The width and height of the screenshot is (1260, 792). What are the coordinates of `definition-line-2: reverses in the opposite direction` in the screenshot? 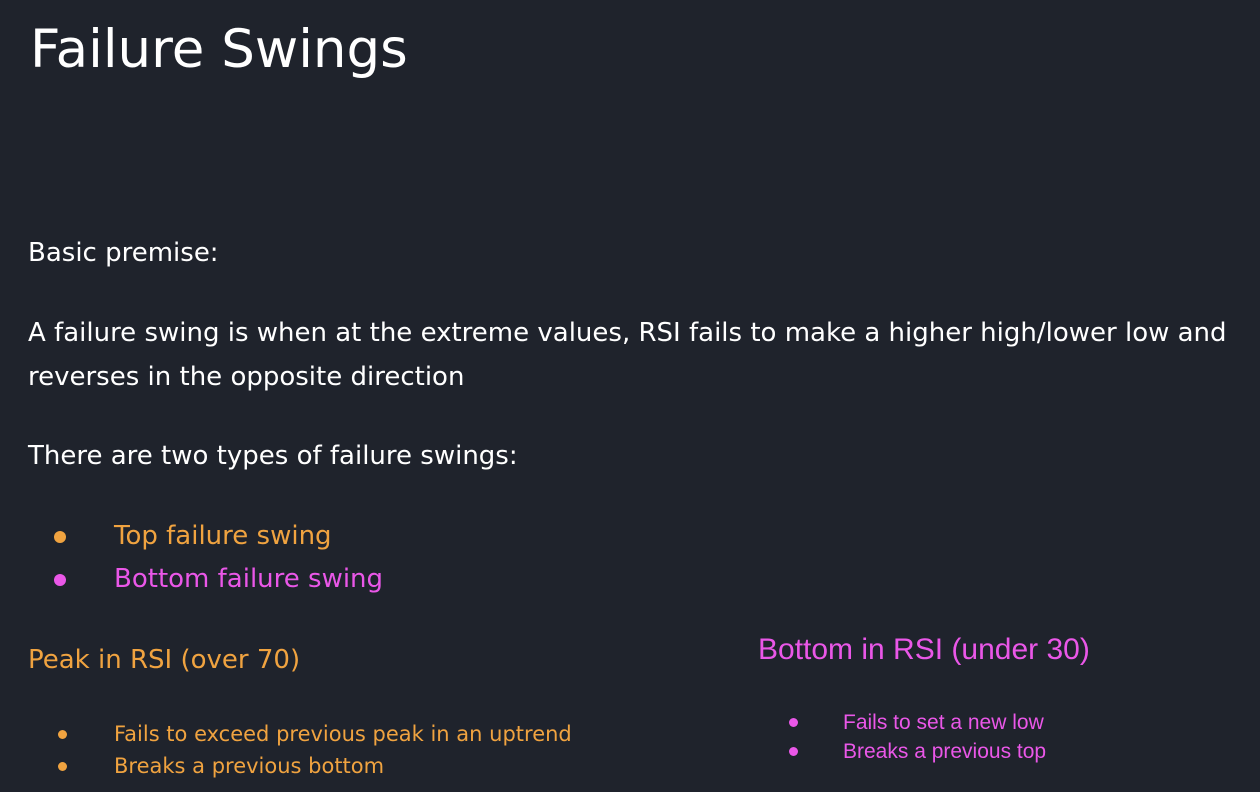 It's located at (246, 377).